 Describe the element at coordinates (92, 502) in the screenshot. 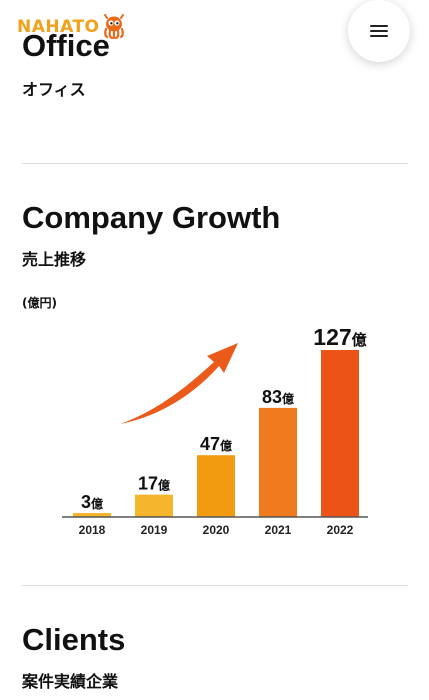

I see `value-label-2018: 3億` at that location.